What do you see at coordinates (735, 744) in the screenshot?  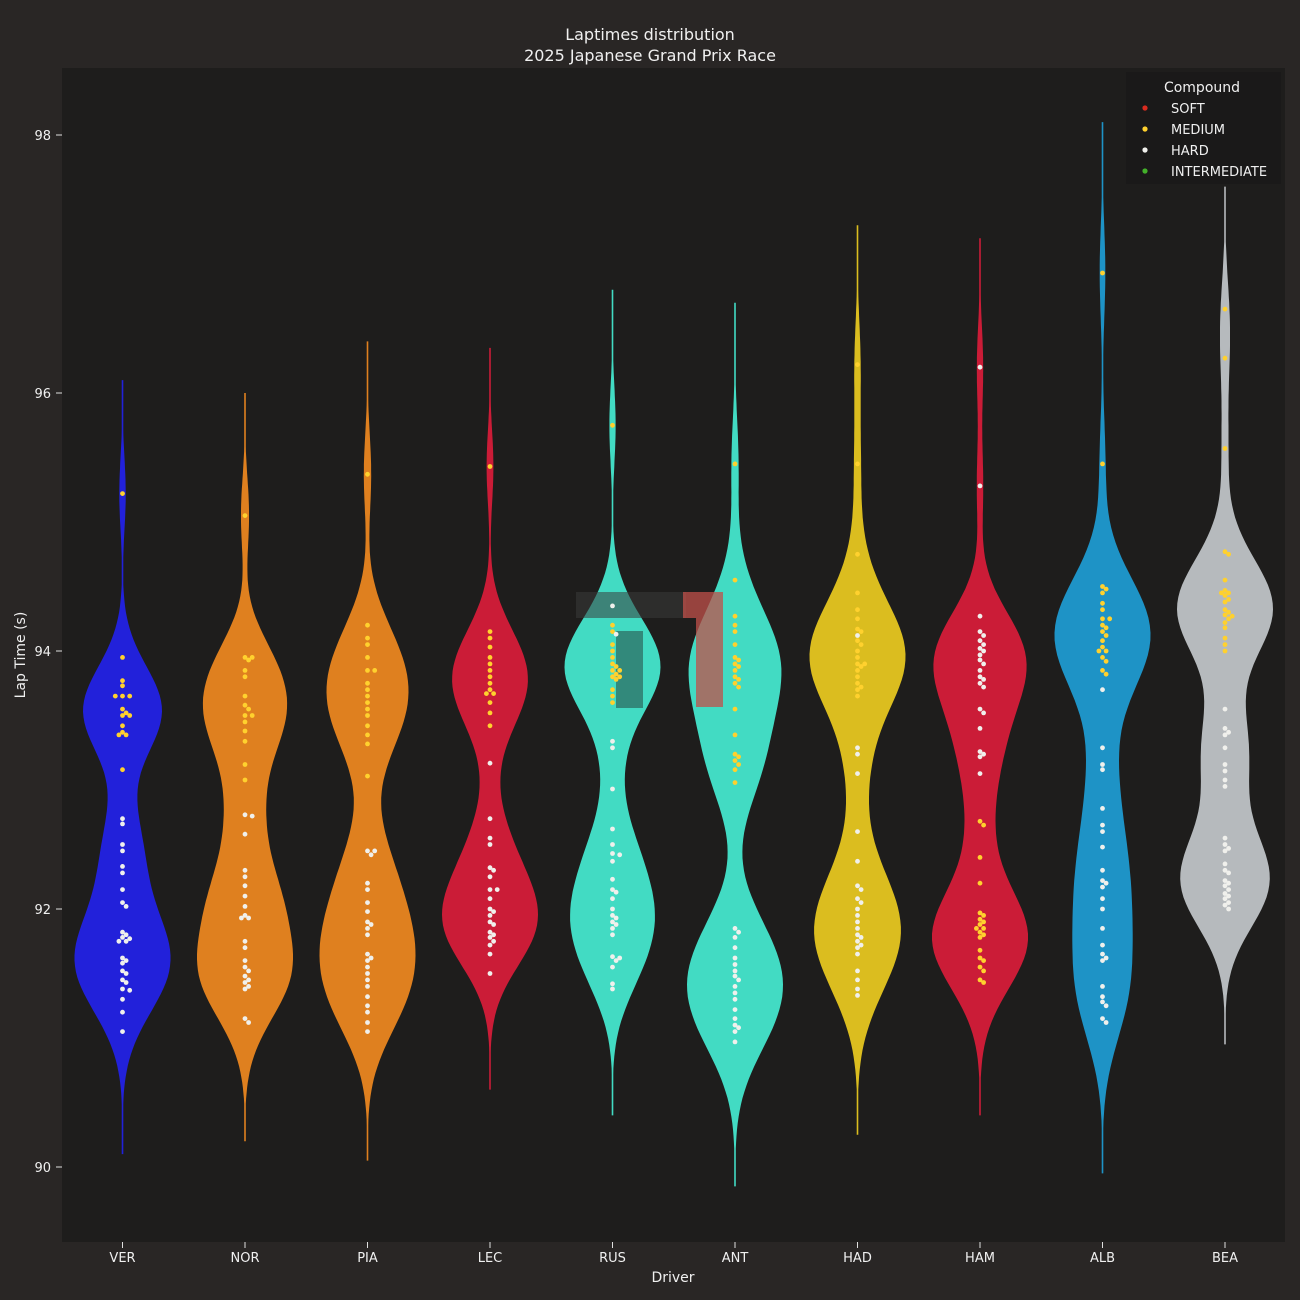 I see `violin-ant` at bounding box center [735, 744].